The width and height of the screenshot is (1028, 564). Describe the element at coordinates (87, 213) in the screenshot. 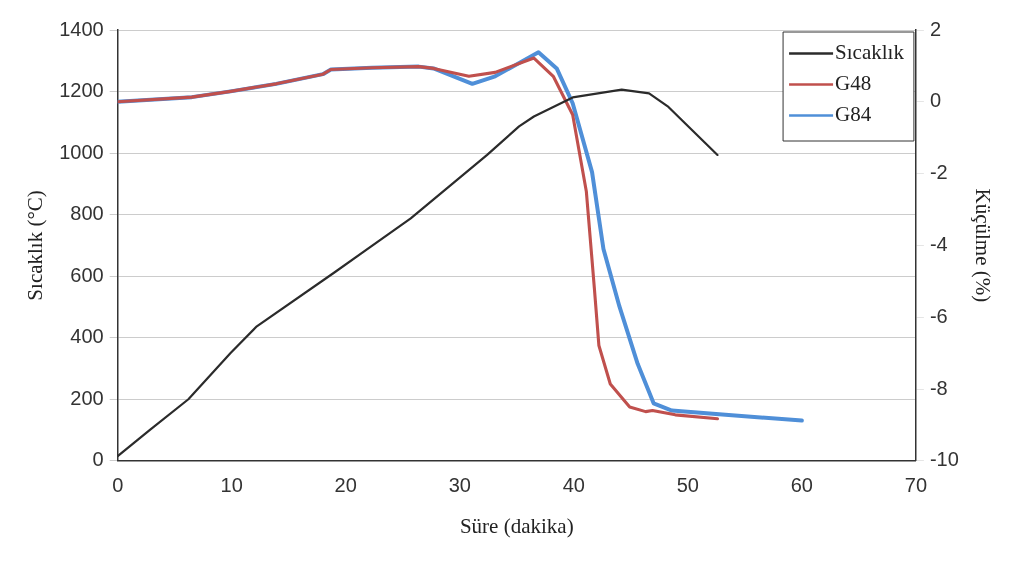

I see `y-tick-label: 800` at that location.